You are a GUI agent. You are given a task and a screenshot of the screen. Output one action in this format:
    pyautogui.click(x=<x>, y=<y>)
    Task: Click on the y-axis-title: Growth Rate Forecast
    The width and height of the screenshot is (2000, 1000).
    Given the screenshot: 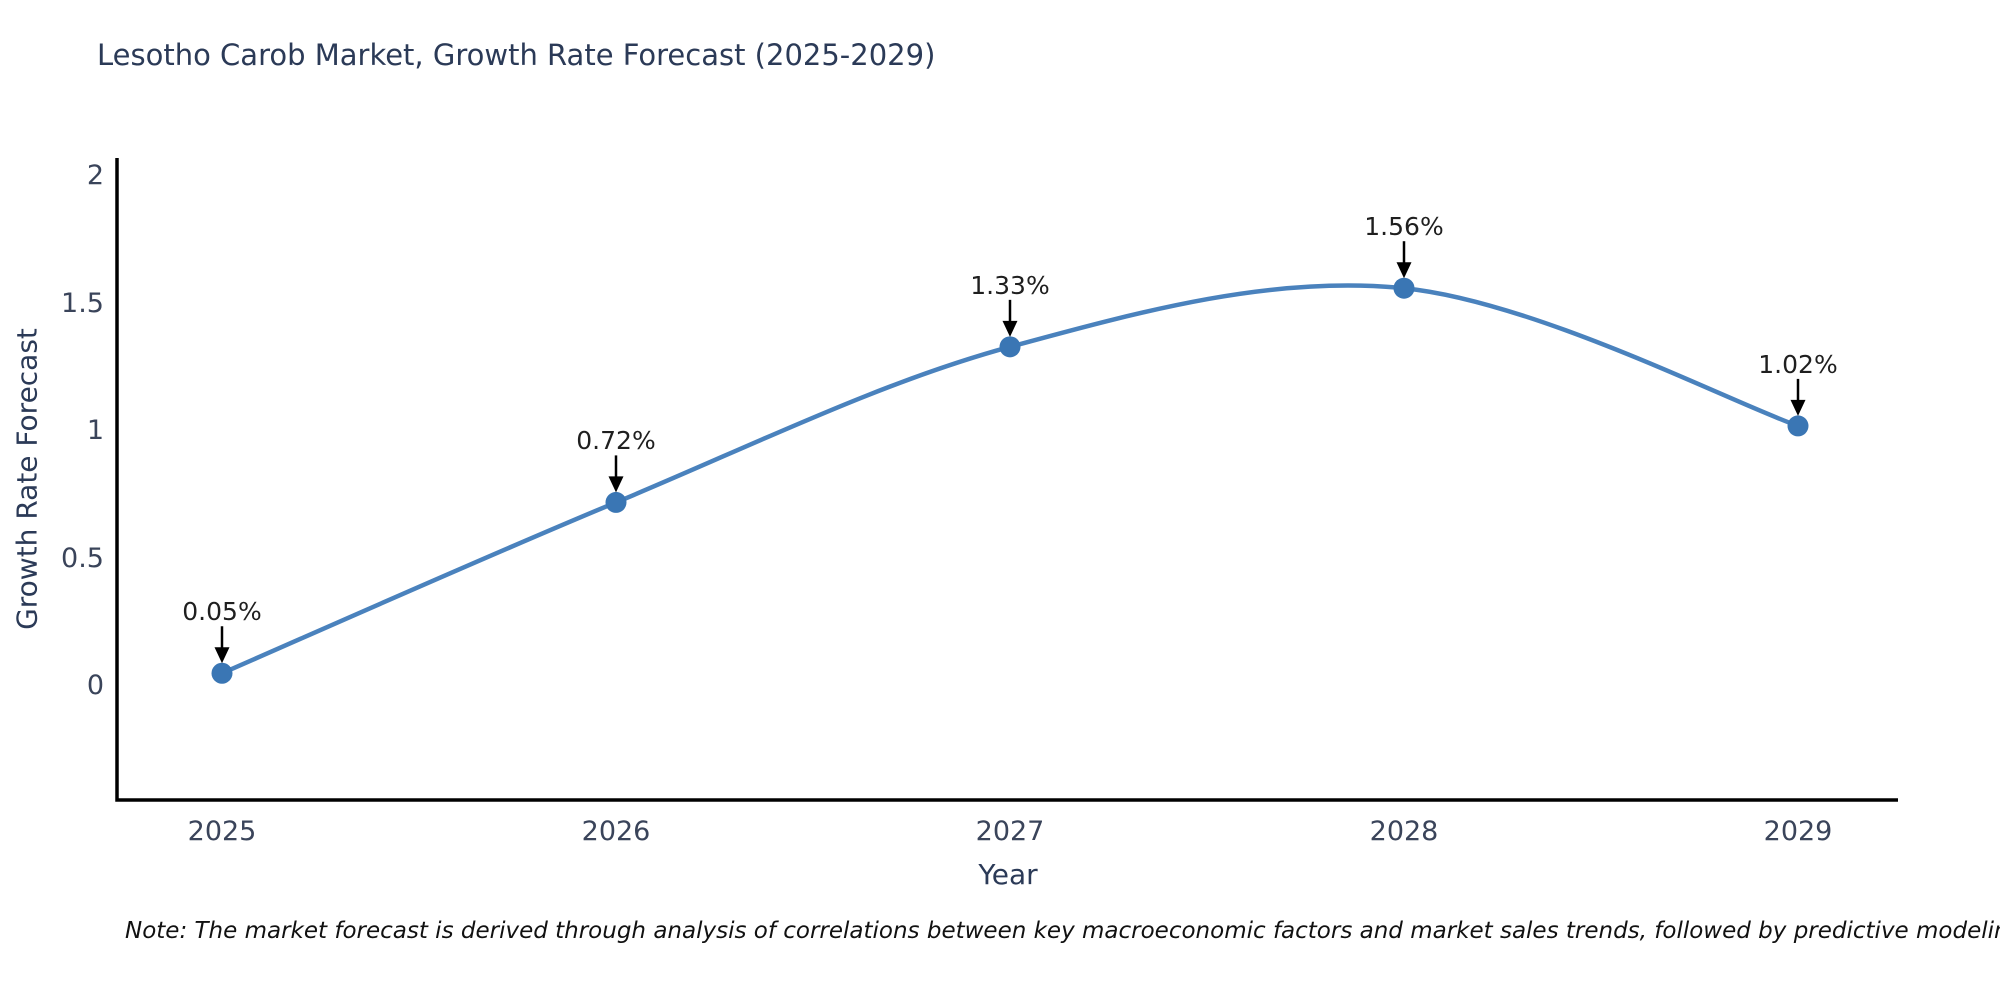 What is the action you would take?
    pyautogui.click(x=27, y=479)
    